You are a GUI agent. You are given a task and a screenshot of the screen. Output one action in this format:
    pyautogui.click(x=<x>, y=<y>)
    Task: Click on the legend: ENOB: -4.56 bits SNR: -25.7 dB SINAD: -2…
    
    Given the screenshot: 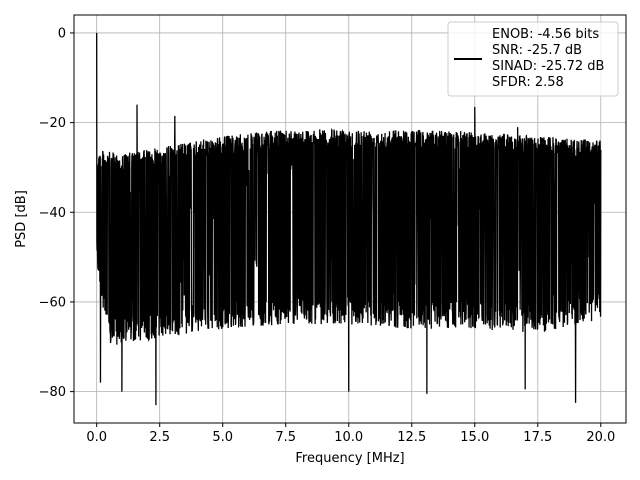 What is the action you would take?
    pyautogui.click(x=533, y=59)
    